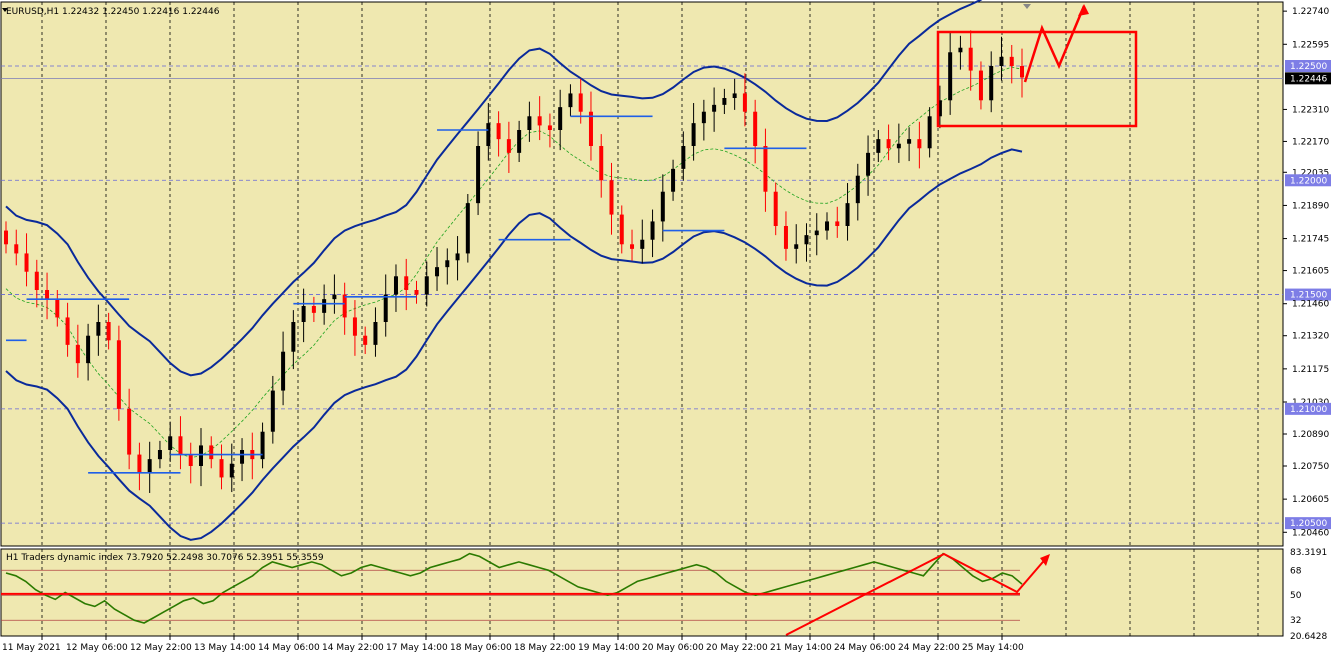  Describe the element at coordinates (1045, 560) in the screenshot. I see `indicator-arrow-head-icon` at that location.